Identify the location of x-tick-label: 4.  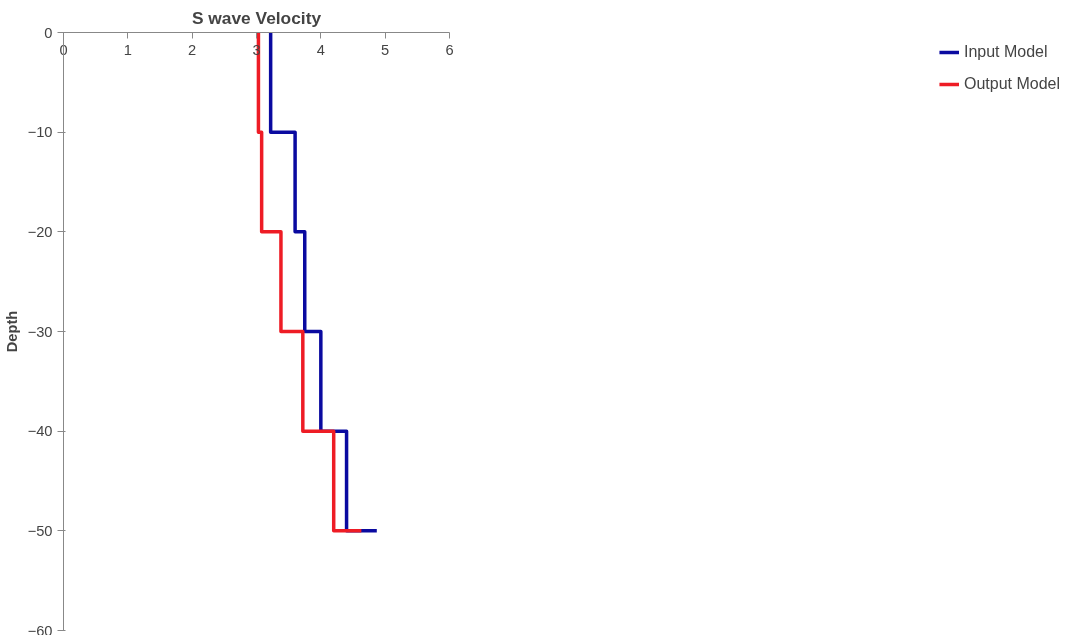
(320, 49).